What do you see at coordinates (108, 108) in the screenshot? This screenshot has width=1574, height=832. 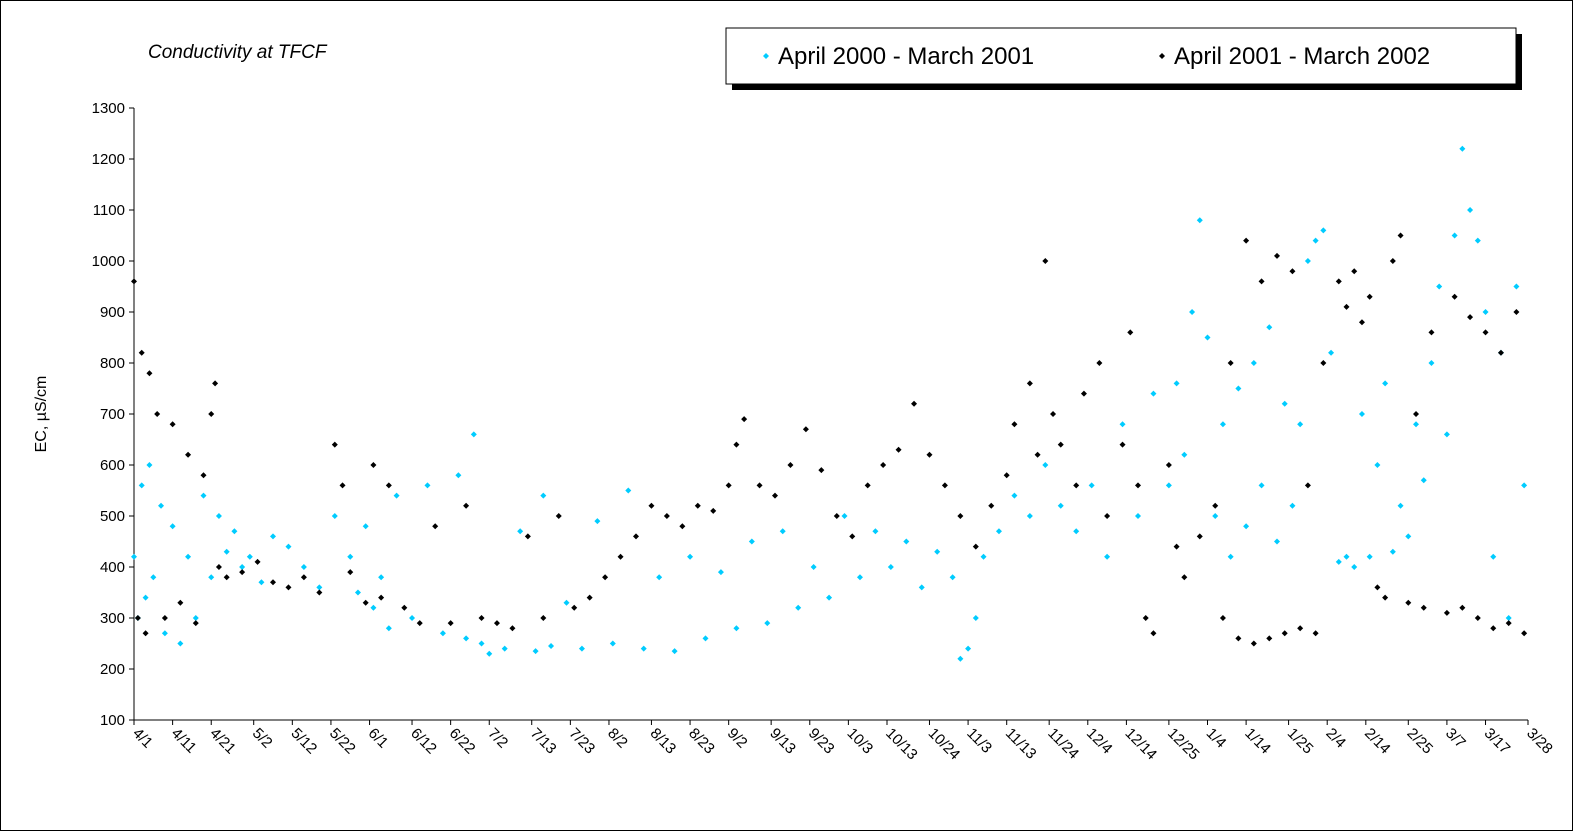 I see `y-tick-label: 1300` at bounding box center [108, 108].